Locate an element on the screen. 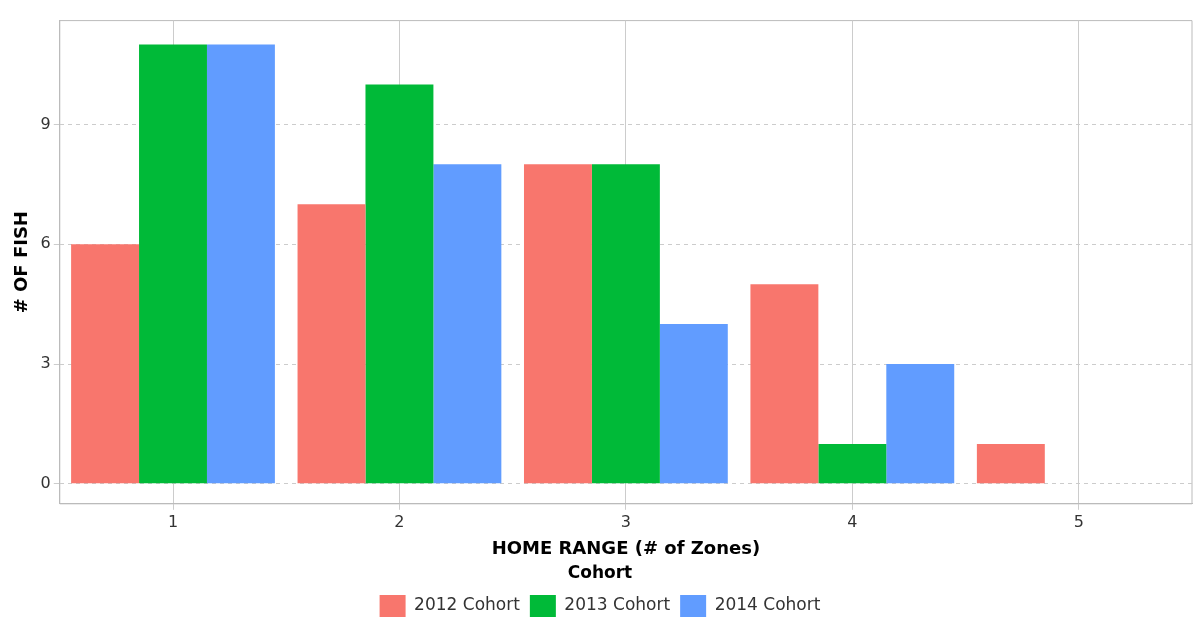  x-tick-label: 3 is located at coordinates (625, 521).